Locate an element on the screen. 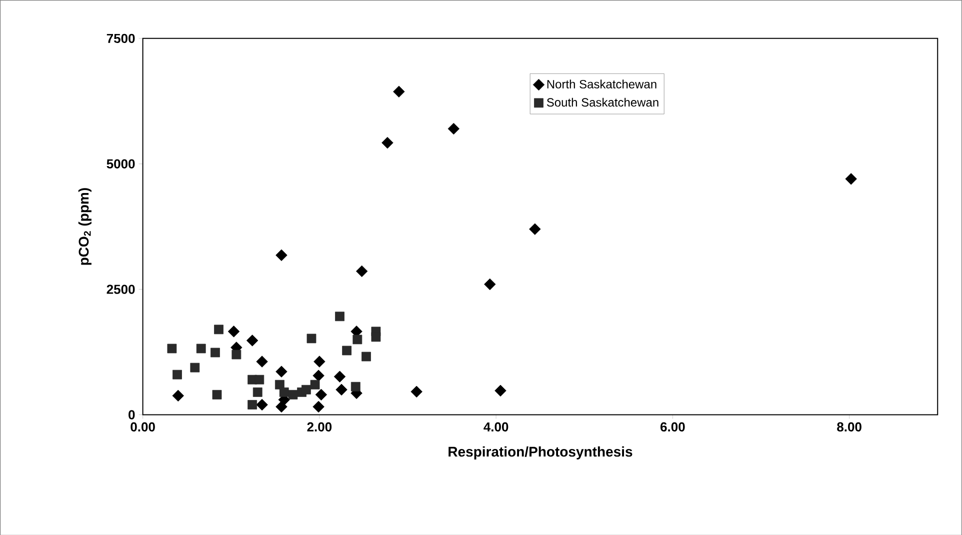 Image resolution: width=962 pixels, height=535 pixels. y-tick-label: 0 is located at coordinates (131, 415).